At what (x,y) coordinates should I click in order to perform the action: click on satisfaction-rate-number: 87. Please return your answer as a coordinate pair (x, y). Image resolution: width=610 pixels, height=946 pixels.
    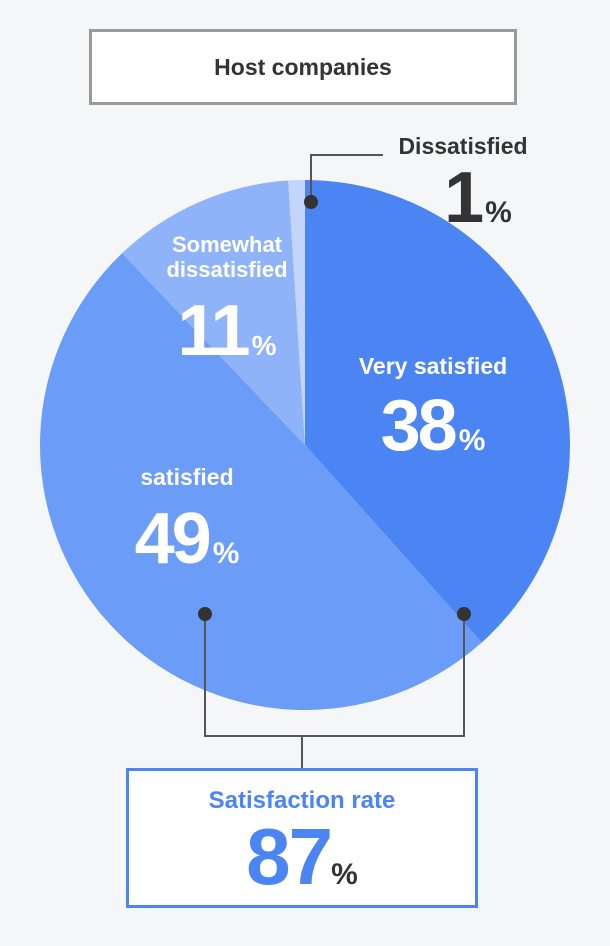
    Looking at the image, I should click on (289, 856).